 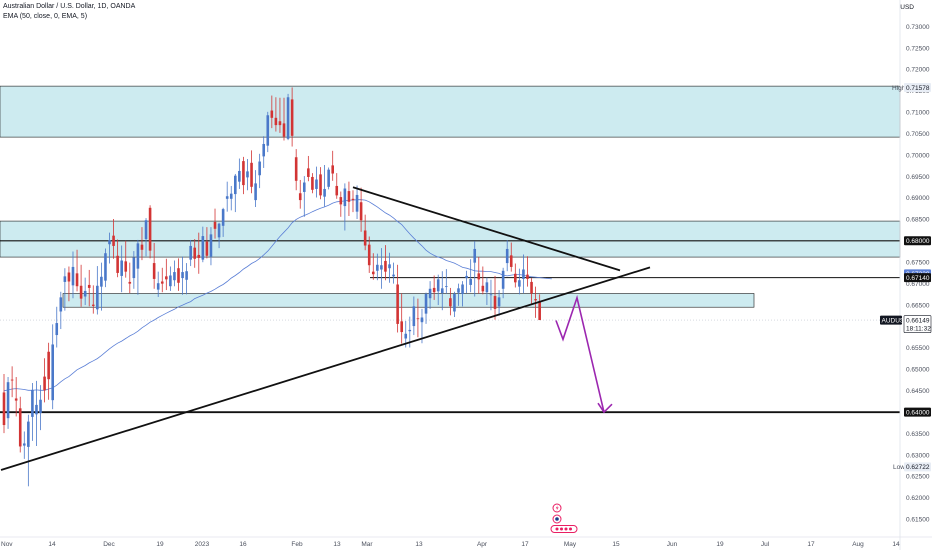 I want to click on projection-layer, so click(x=584, y=354).